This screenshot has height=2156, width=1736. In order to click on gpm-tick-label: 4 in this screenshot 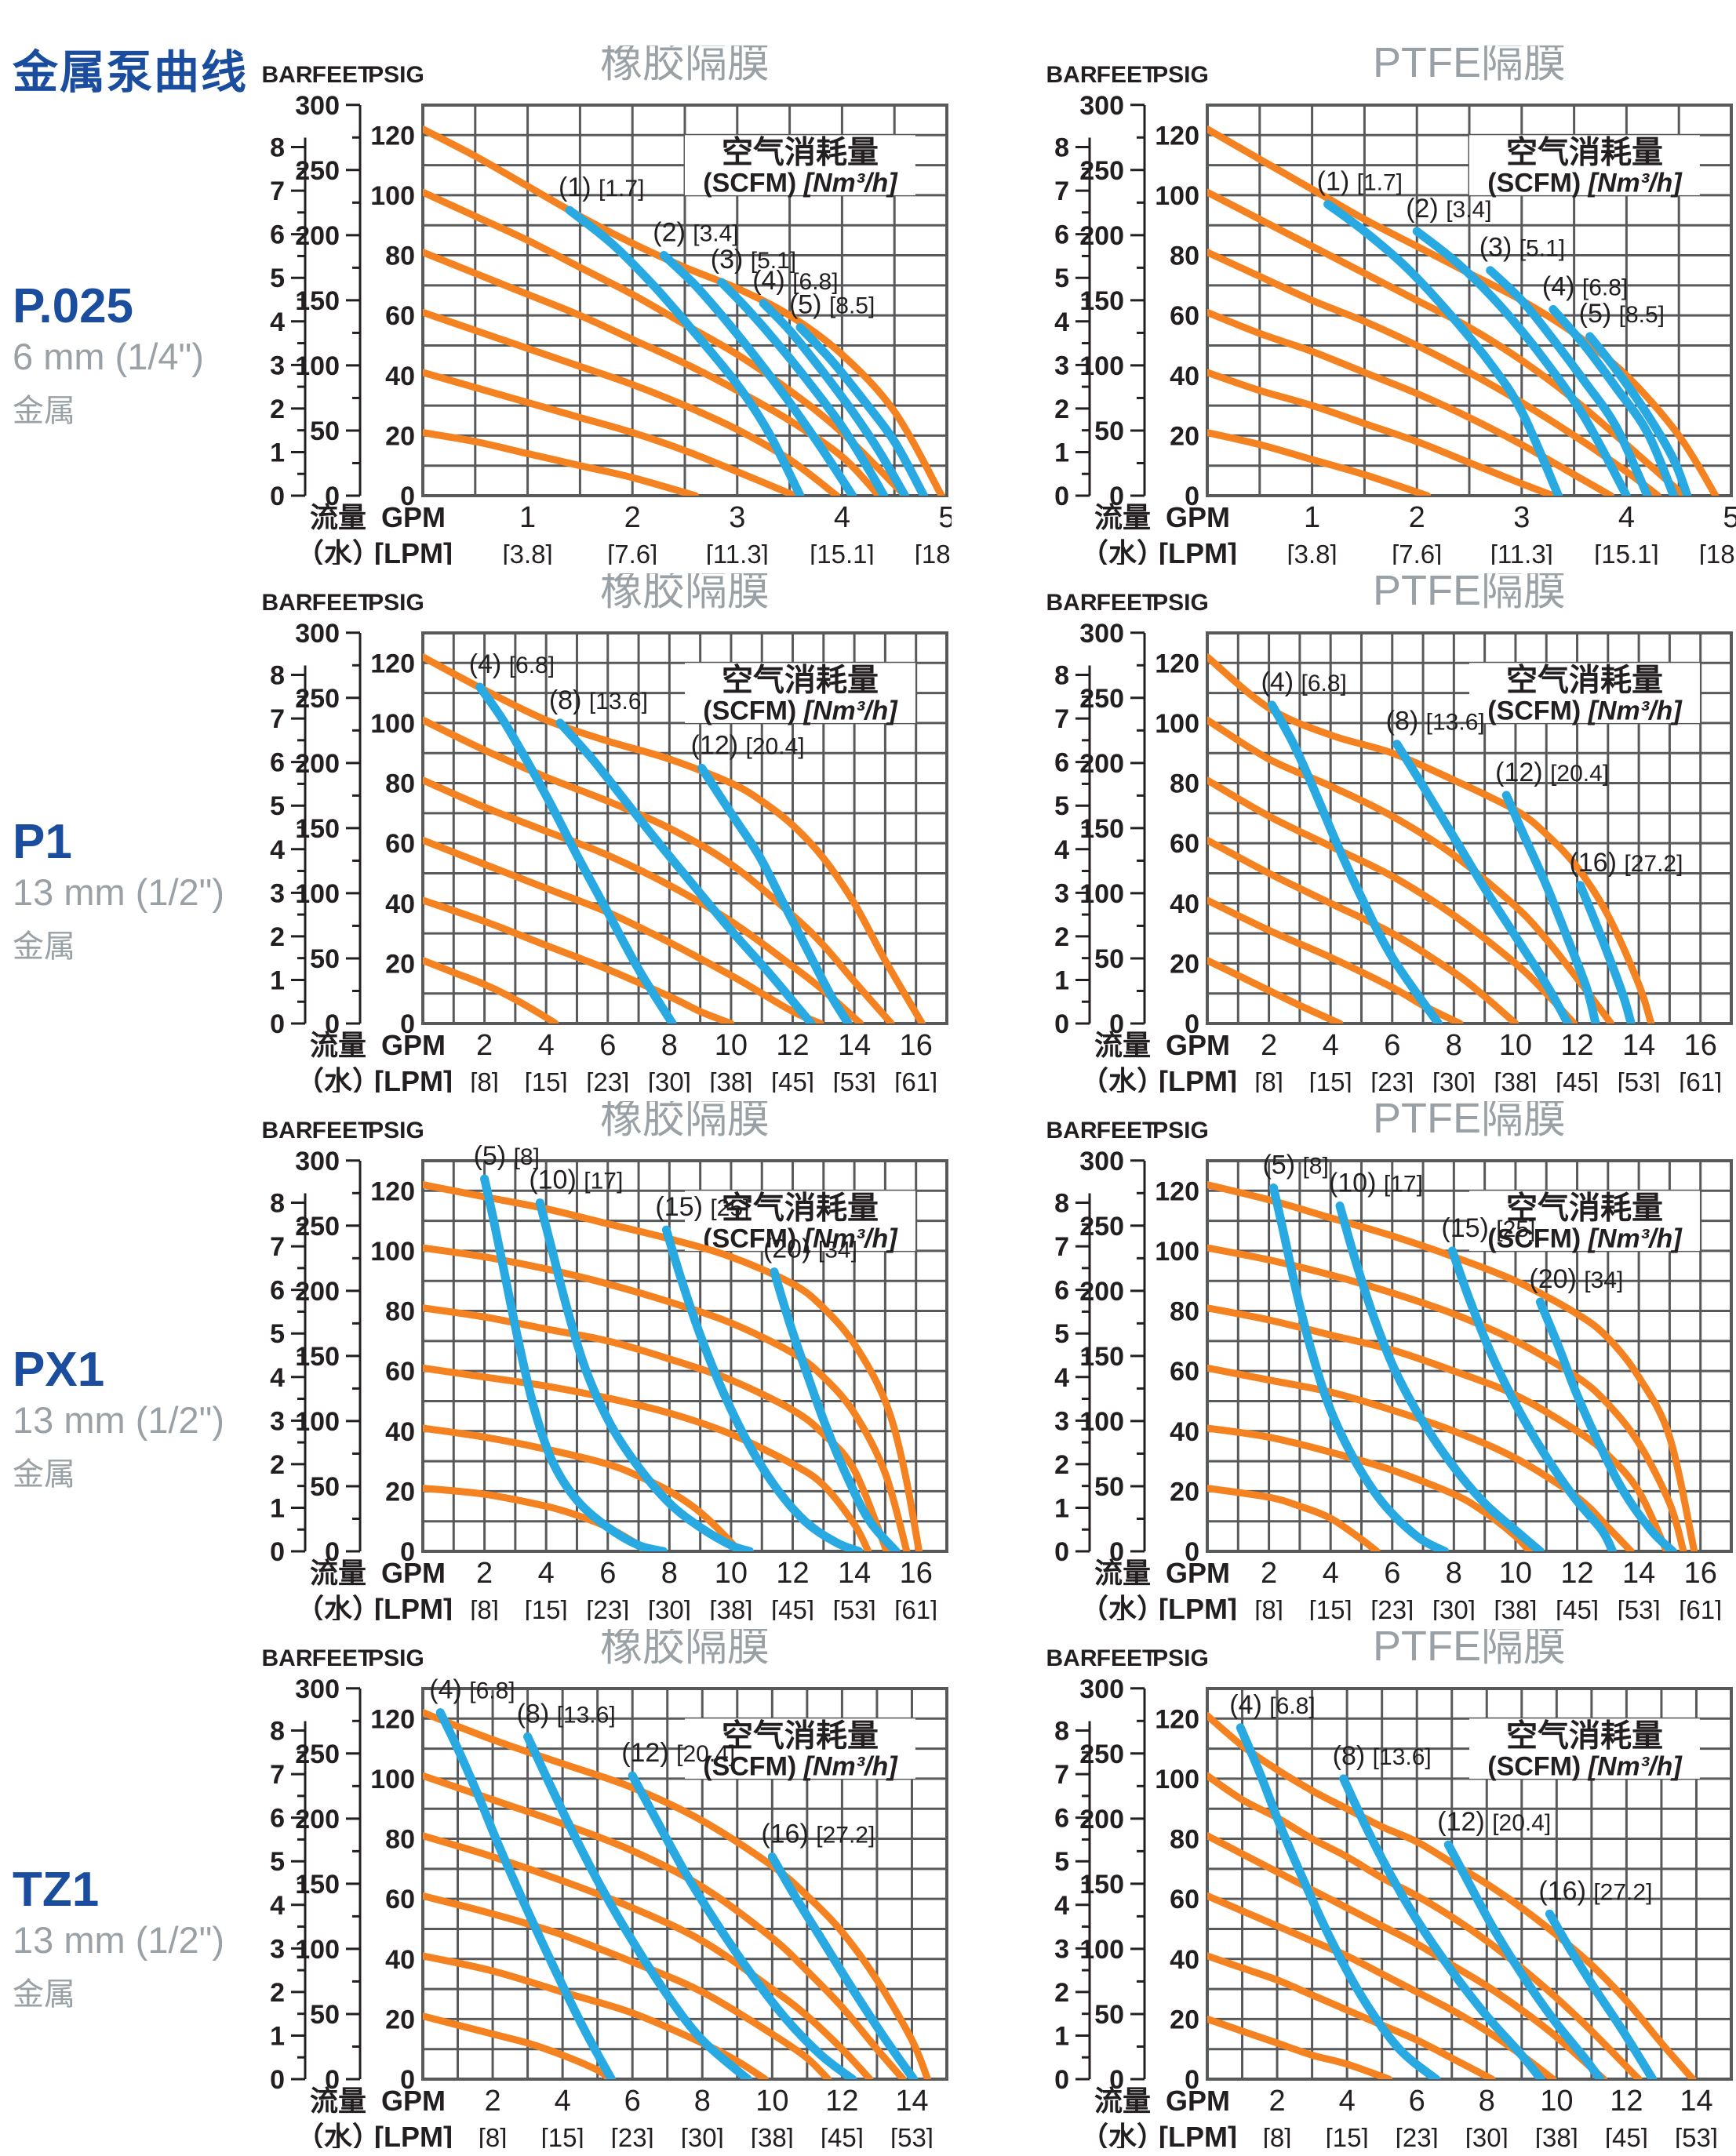, I will do `click(1347, 2101)`.